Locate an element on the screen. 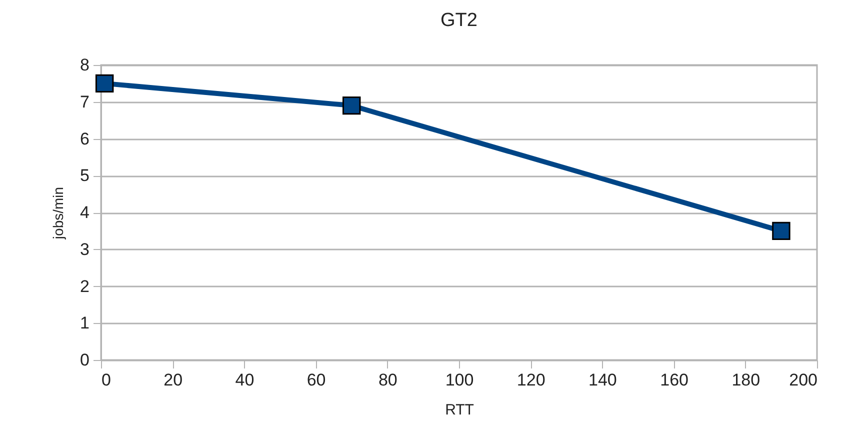 The height and width of the screenshot is (441, 851). y-tick-label: 6 is located at coordinates (85, 138).